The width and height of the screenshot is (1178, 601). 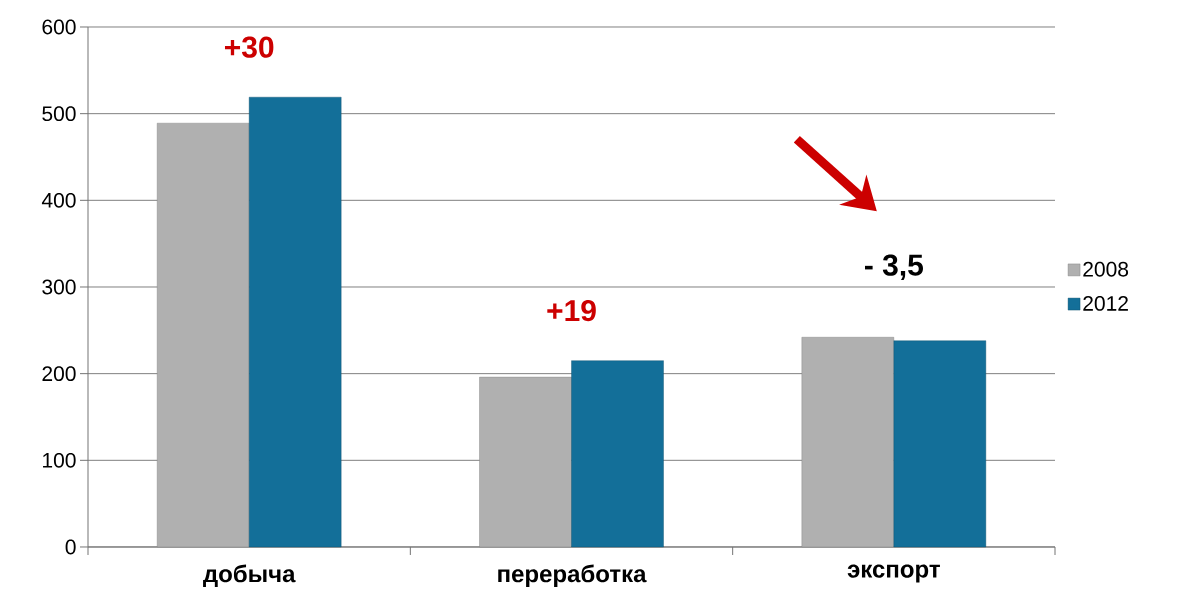 What do you see at coordinates (59, 287) in the screenshot?
I see `y-tick-label: 300` at bounding box center [59, 287].